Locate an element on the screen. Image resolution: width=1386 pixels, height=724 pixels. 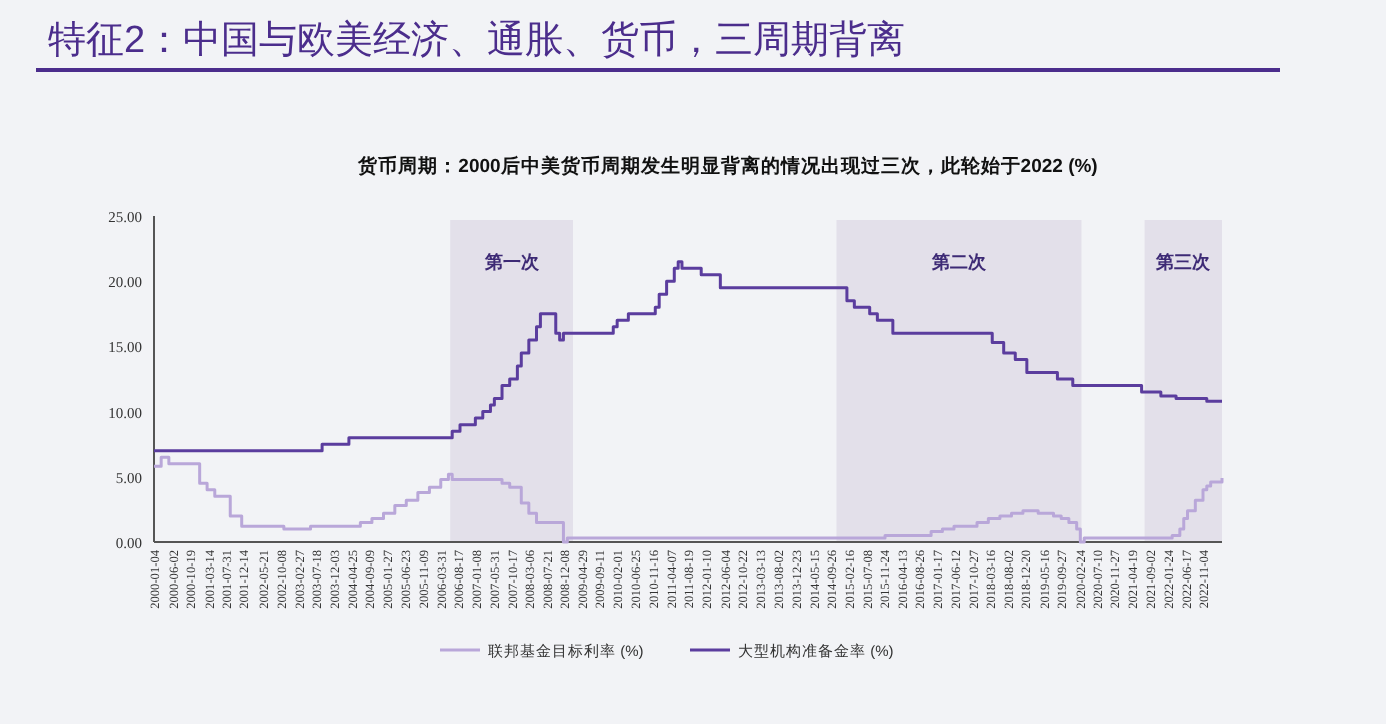
band-label: 第三次 is located at coordinates (1183, 262).